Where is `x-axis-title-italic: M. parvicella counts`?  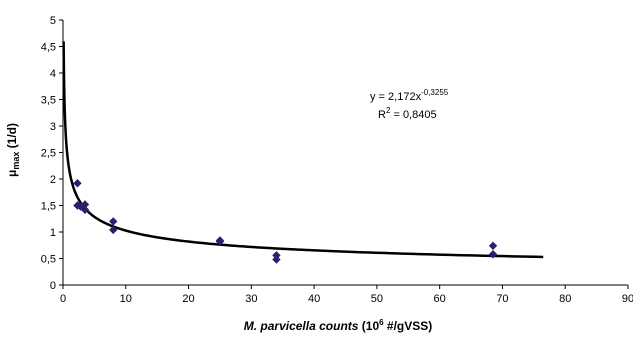
x-axis-title-italic: M. parvicella counts is located at coordinates (301, 326).